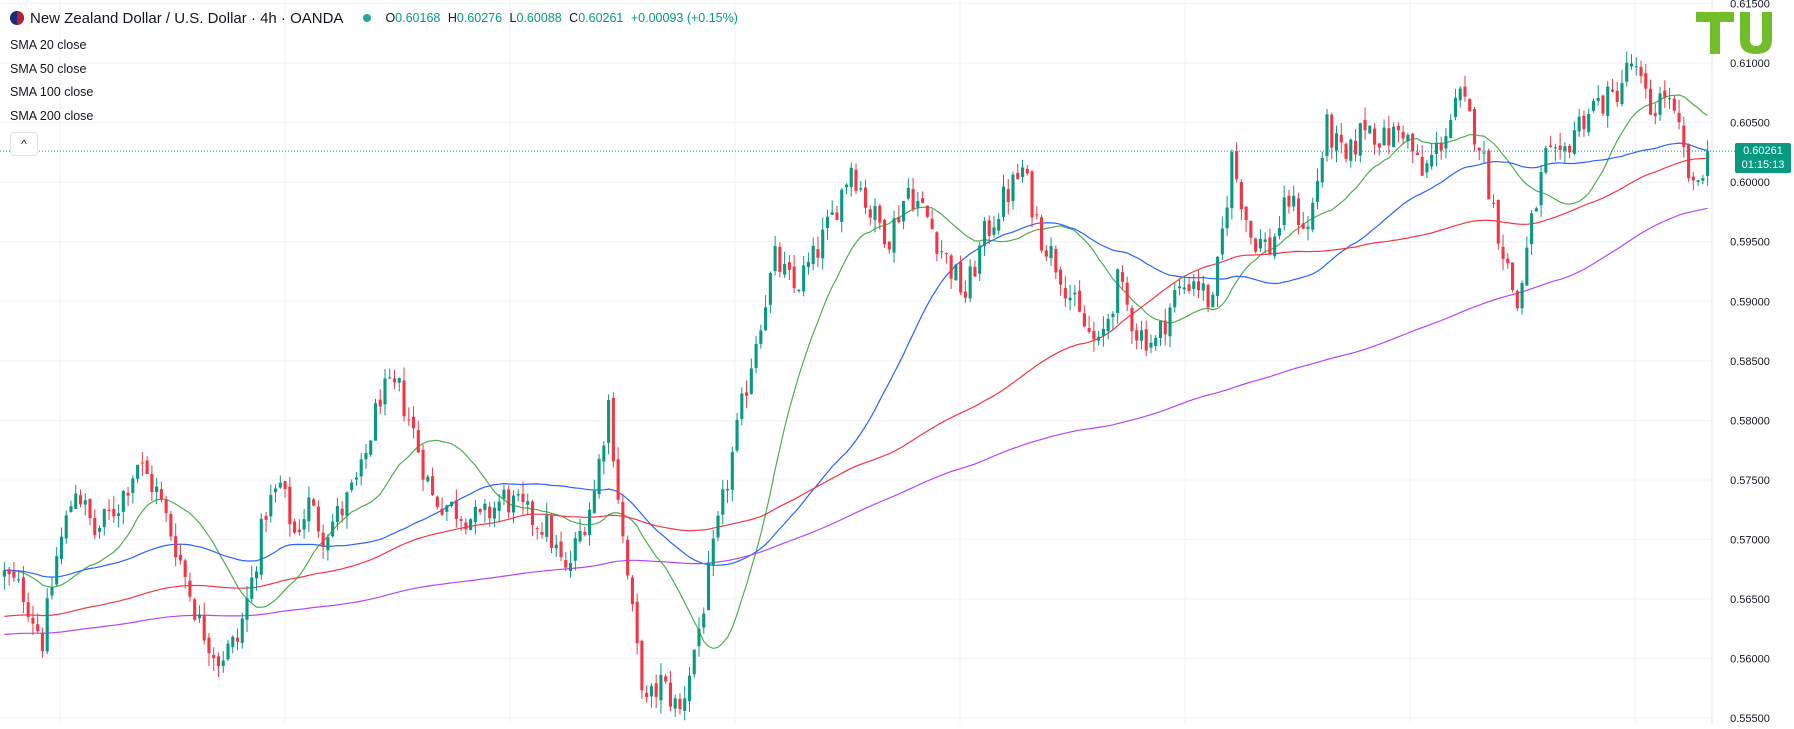 The width and height of the screenshot is (1794, 729). I want to click on indicator-sma-50: SMA 50 close, so click(48, 68).